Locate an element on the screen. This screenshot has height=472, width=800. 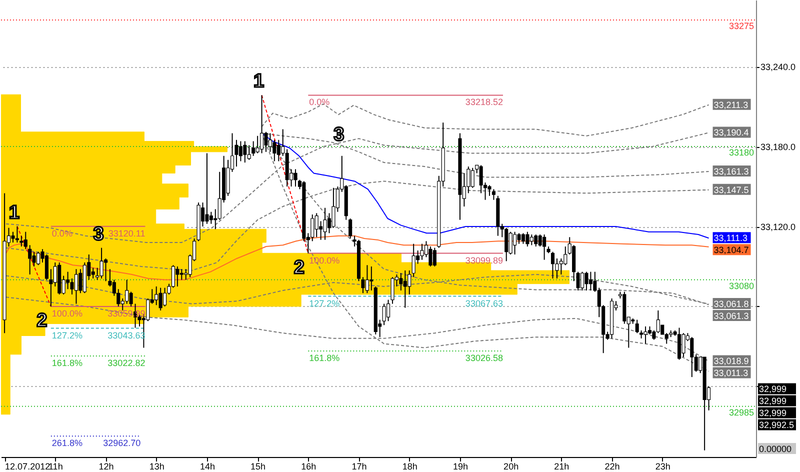
ref-line-label: 32985 is located at coordinates (741, 412).